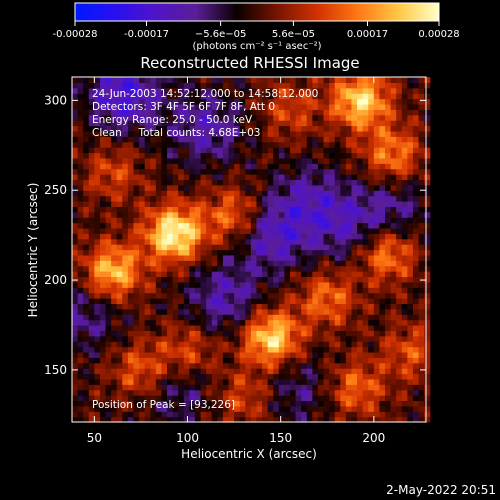  Describe the element at coordinates (55, 100) in the screenshot. I see `y-tick-label: 300` at that location.